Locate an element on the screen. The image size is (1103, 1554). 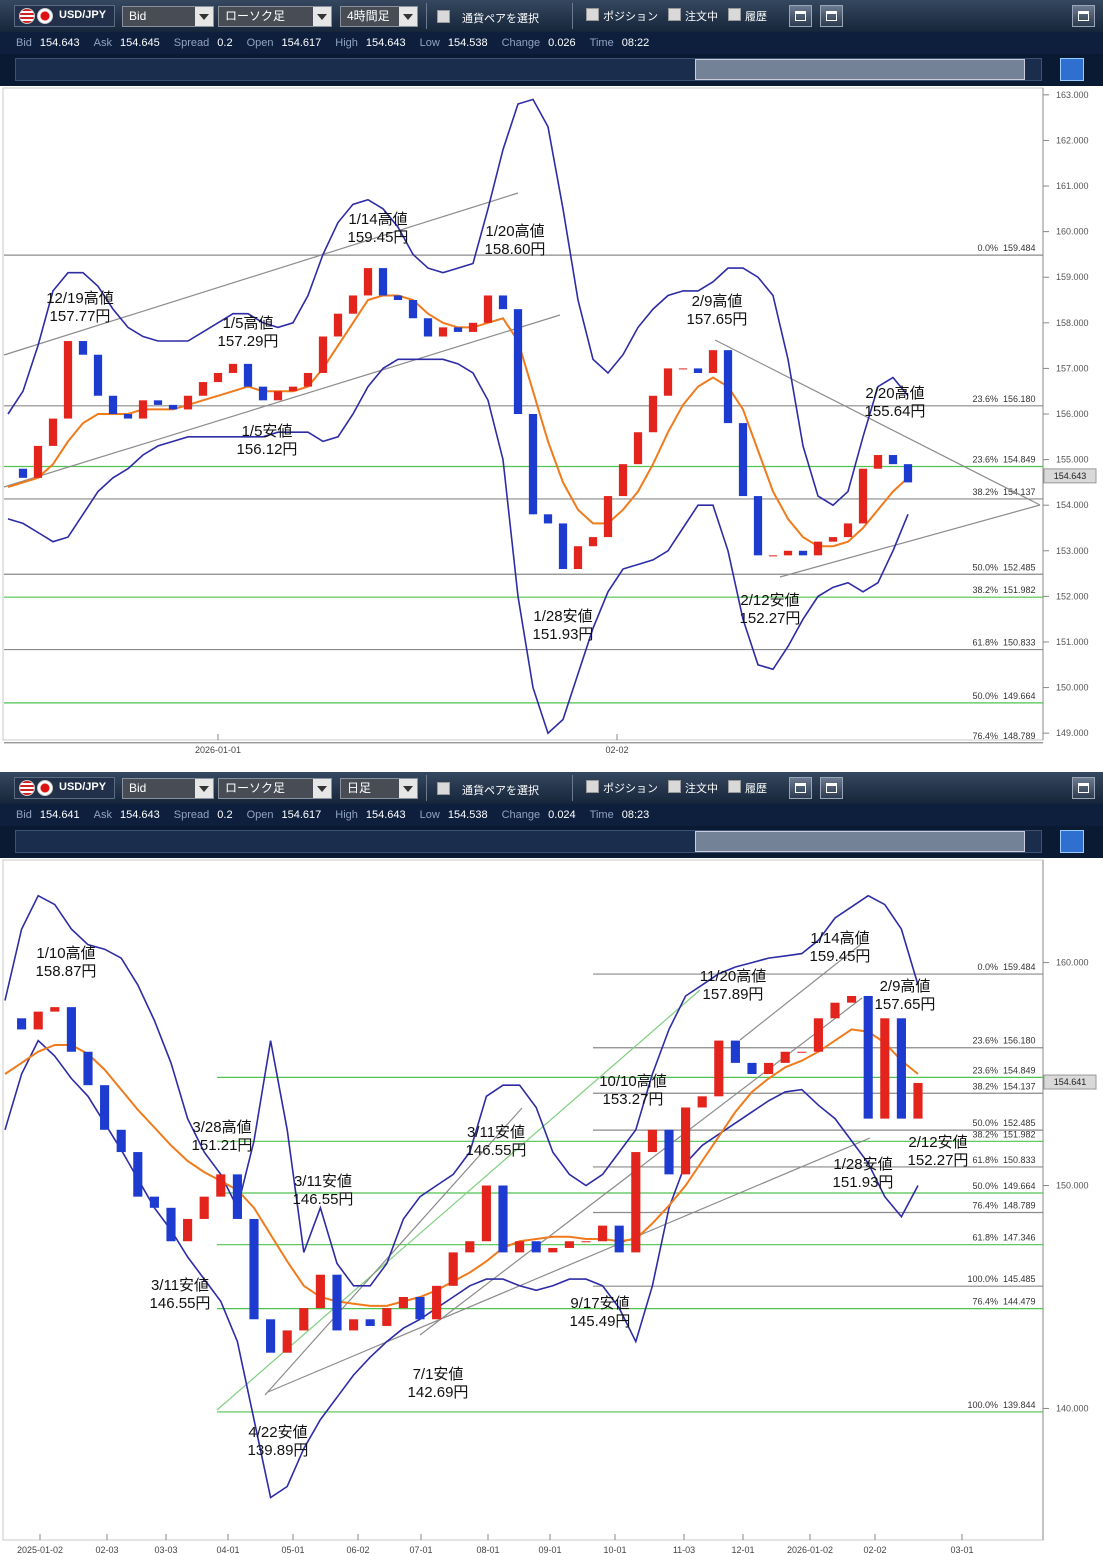
annotation-price: 158.60円 is located at coordinates (515, 249).